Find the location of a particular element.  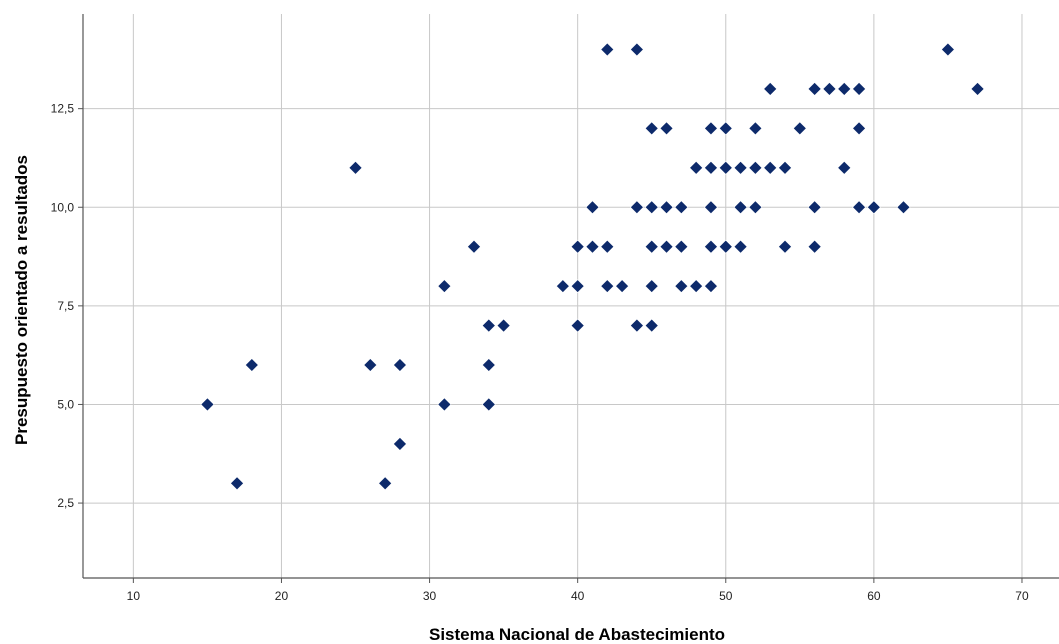

x-tick-label: 70 is located at coordinates (1022, 596).